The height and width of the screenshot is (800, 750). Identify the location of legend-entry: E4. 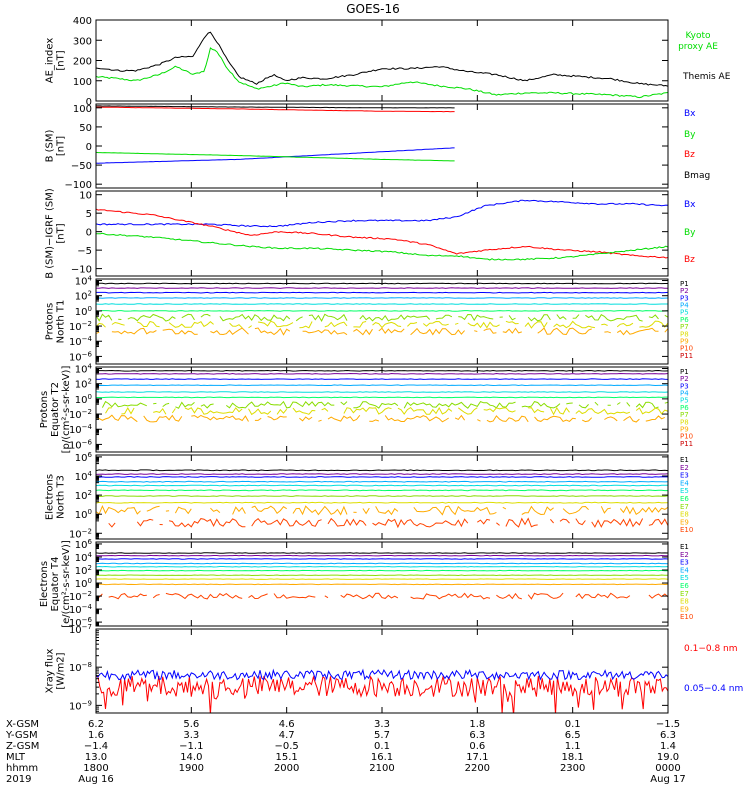
(684, 570).